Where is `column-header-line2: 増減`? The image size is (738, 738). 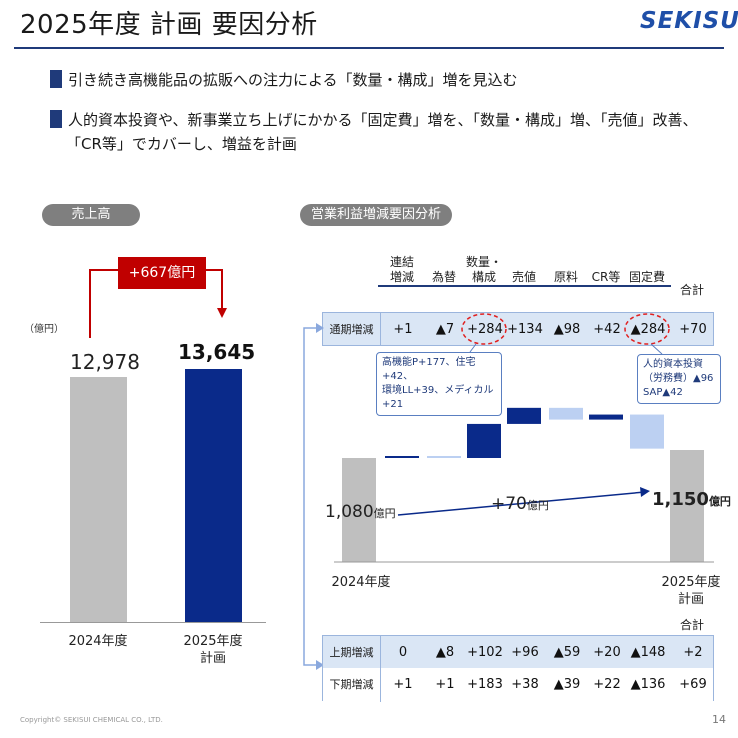 column-header-line2: 増減 is located at coordinates (402, 278).